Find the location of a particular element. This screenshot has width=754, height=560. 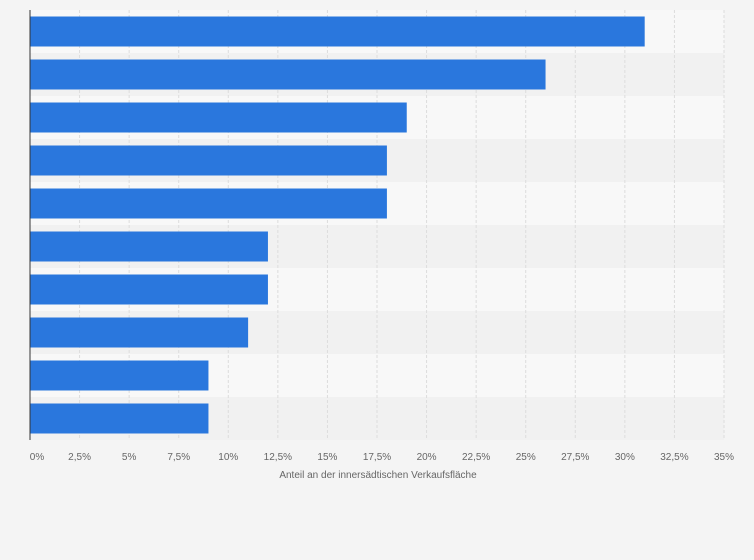

x-tick-label-2: 5% is located at coordinates (129, 457).